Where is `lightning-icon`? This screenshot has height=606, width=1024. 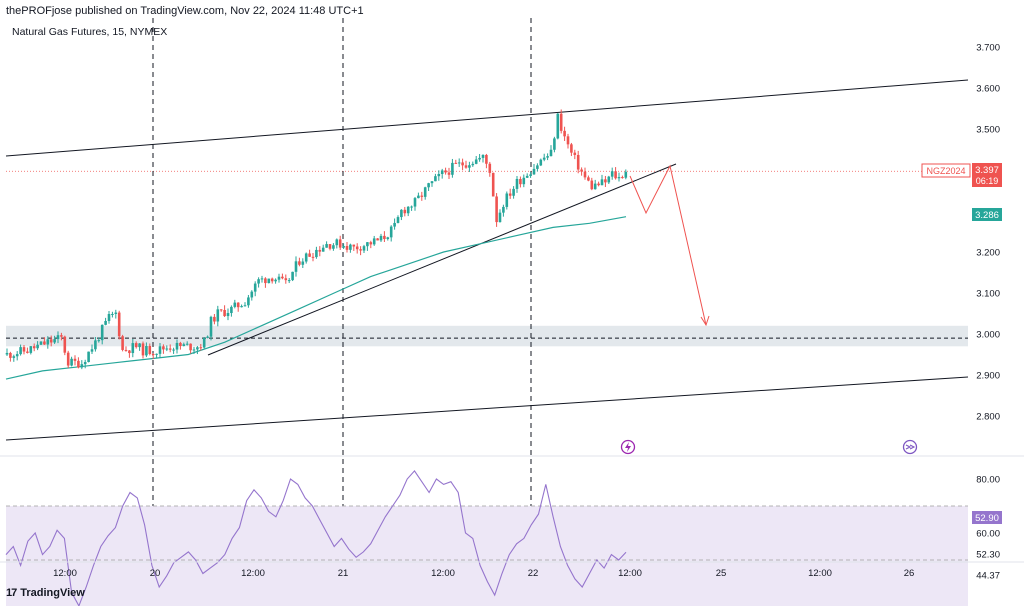 lightning-icon is located at coordinates (628, 447).